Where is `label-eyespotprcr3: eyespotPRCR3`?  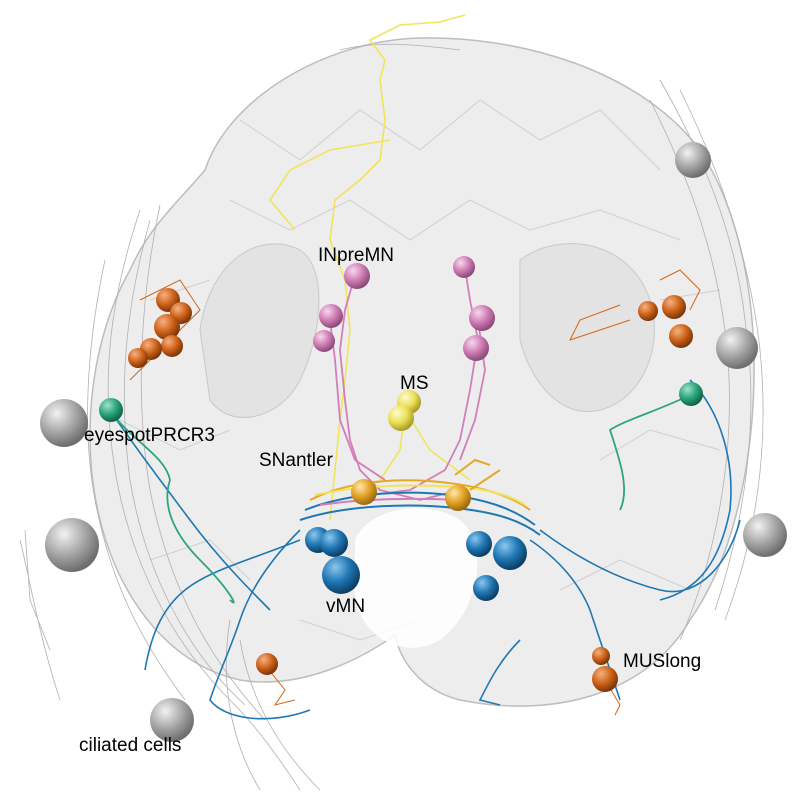 label-eyespotprcr3: eyespotPRCR3 is located at coordinates (149, 435).